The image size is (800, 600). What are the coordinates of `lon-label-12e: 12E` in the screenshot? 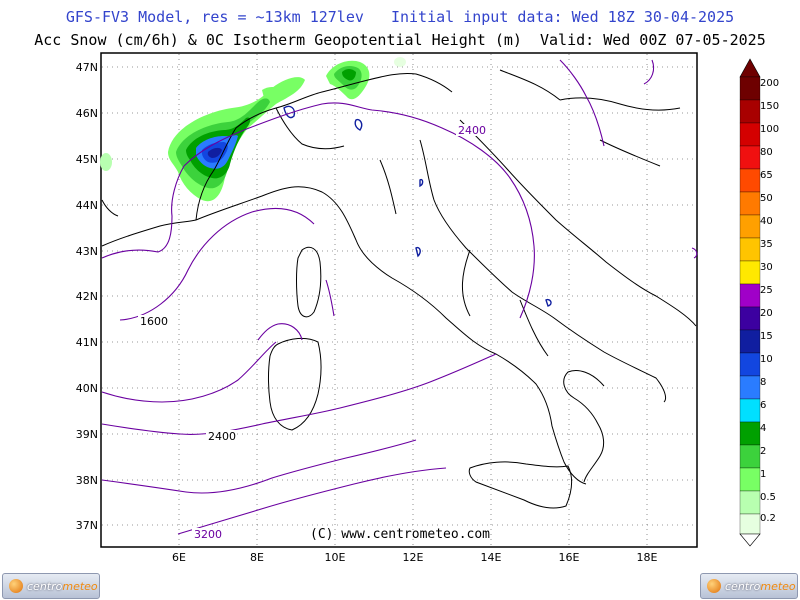 It's located at (413, 557).